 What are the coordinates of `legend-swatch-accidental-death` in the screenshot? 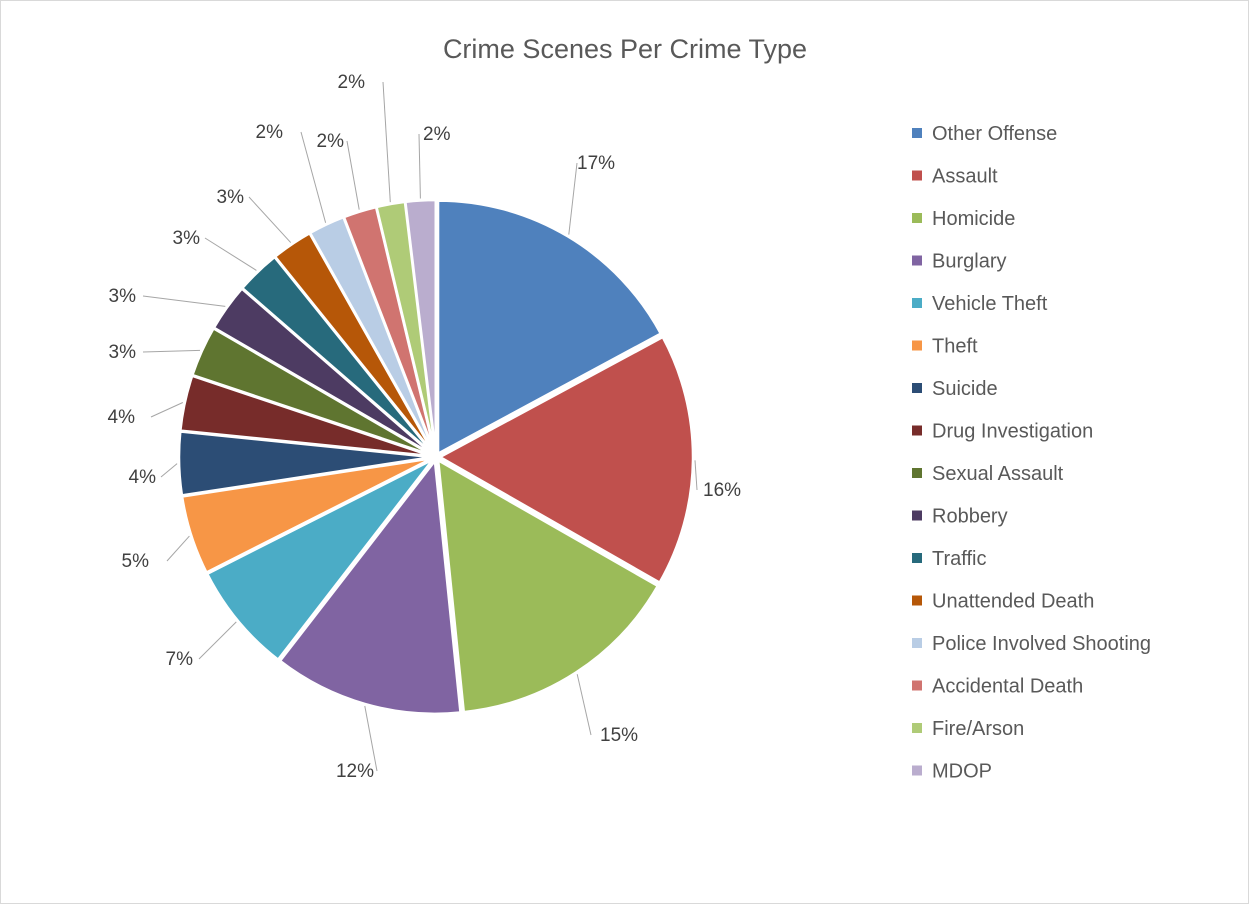 It's located at (917, 685).